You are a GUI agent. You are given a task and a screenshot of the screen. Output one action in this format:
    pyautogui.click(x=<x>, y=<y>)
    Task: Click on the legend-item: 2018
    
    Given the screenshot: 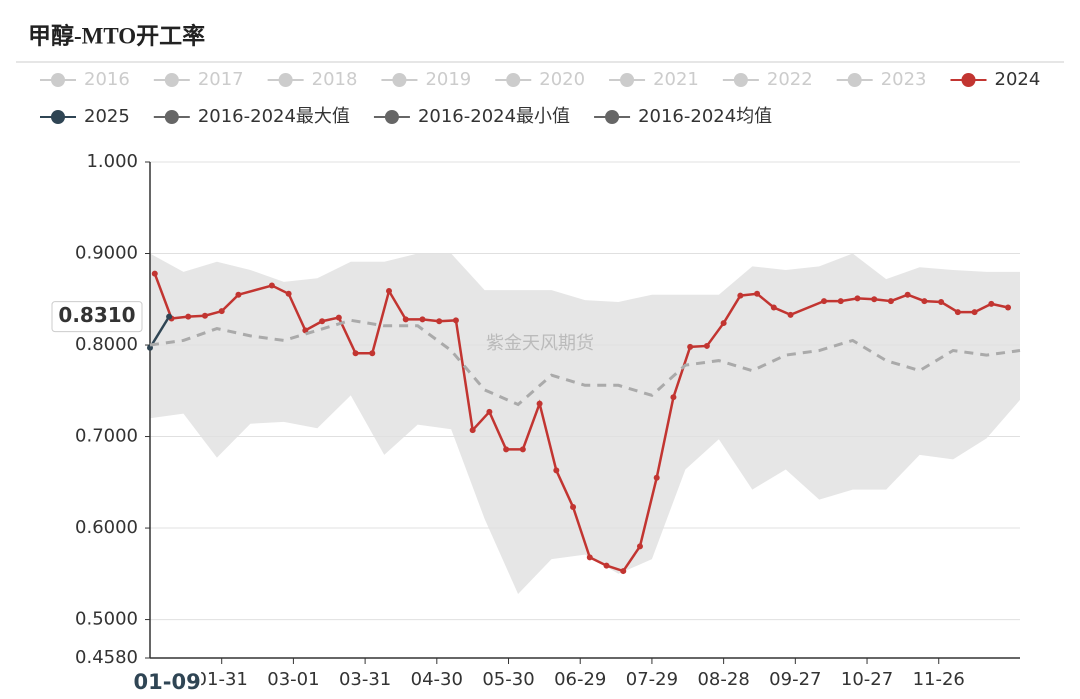 What is the action you would take?
    pyautogui.click(x=312, y=79)
    